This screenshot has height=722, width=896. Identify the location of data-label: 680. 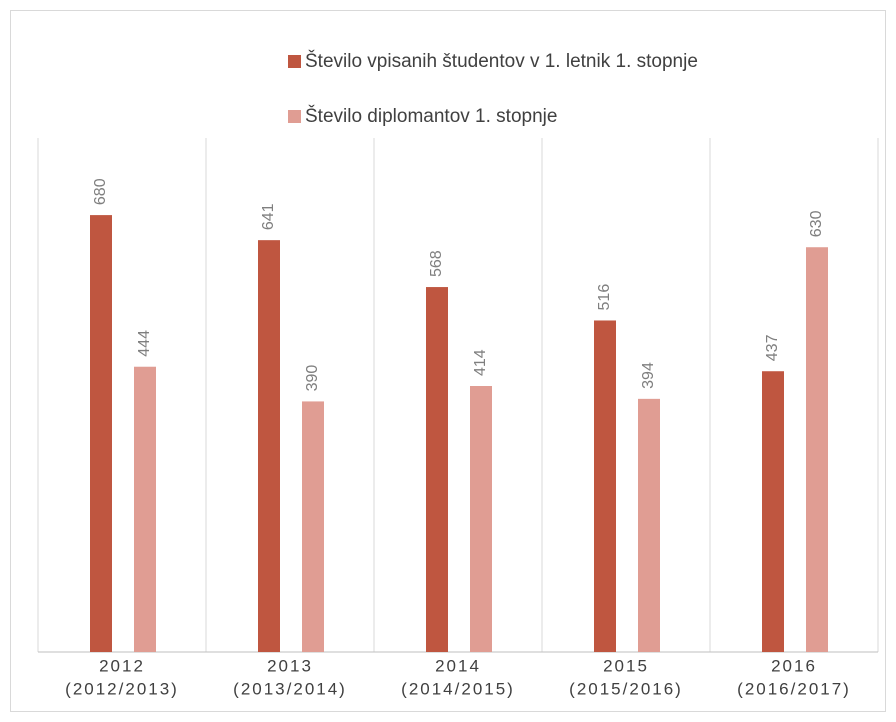
(100, 191).